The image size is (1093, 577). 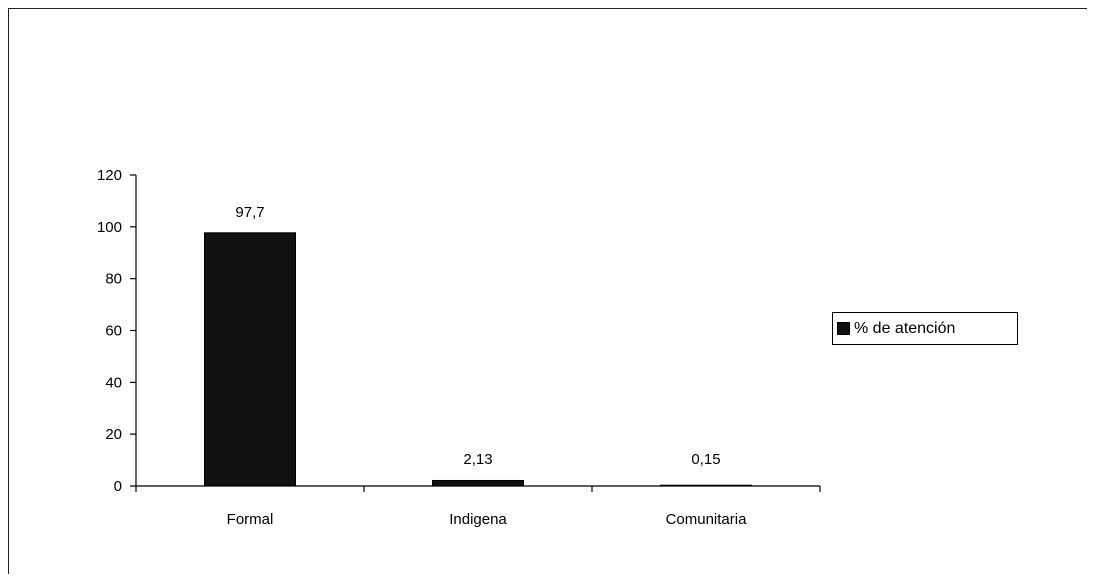 What do you see at coordinates (478, 506) in the screenshot?
I see `x-axis: Formal Indigena Comunitaria` at bounding box center [478, 506].